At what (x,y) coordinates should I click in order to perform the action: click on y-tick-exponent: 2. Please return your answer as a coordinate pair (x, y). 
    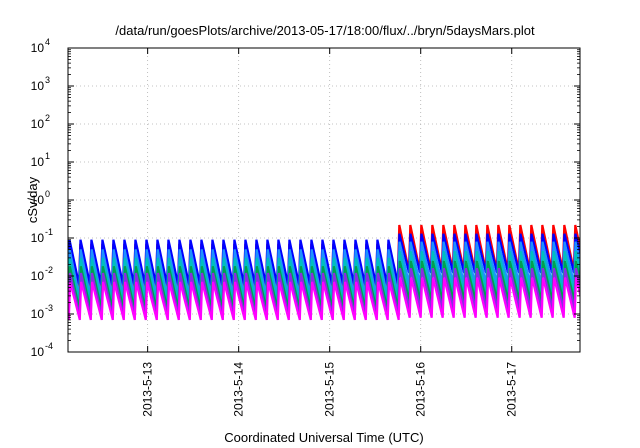
    Looking at the image, I should click on (47, 118).